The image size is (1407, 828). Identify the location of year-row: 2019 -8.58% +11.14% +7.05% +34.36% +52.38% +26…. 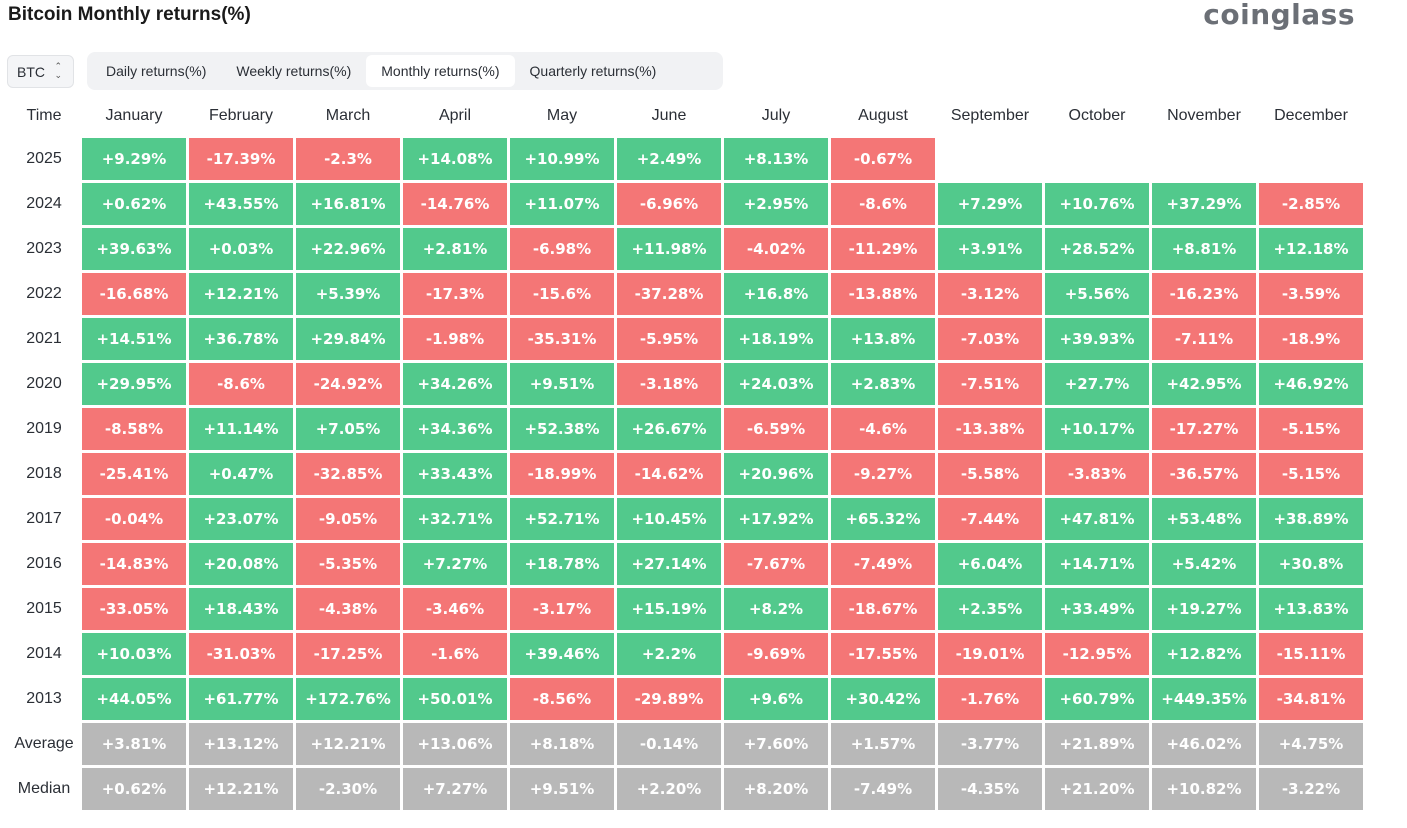
(686, 429).